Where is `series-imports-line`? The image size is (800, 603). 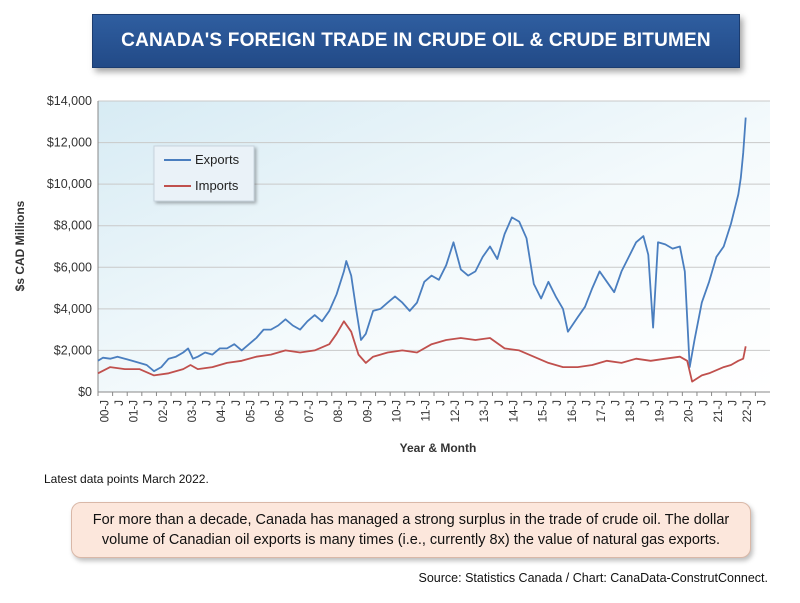
series-imports-line is located at coordinates (422, 351).